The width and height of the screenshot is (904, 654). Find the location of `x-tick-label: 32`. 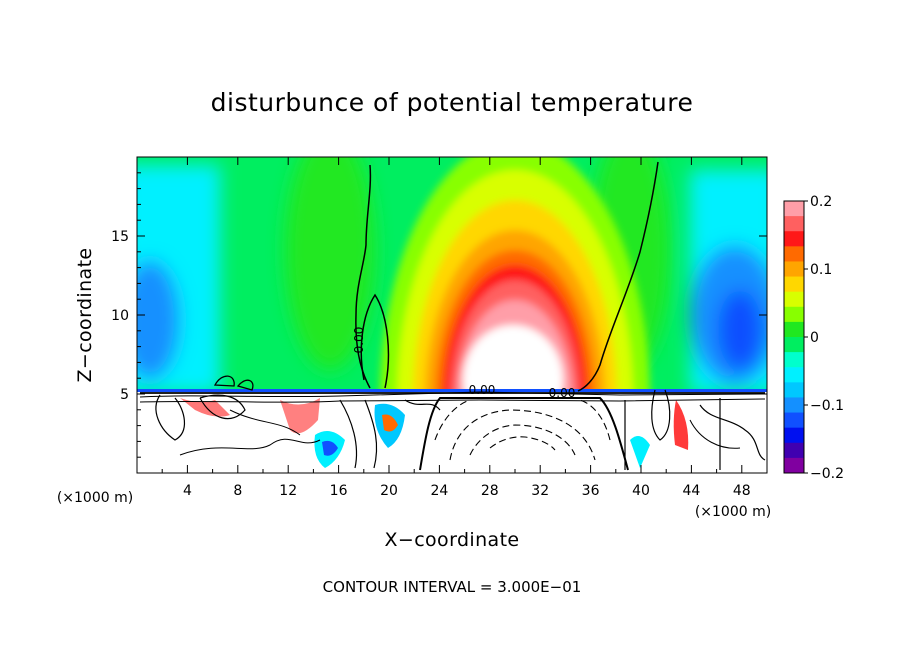

x-tick-label: 32 is located at coordinates (540, 491).